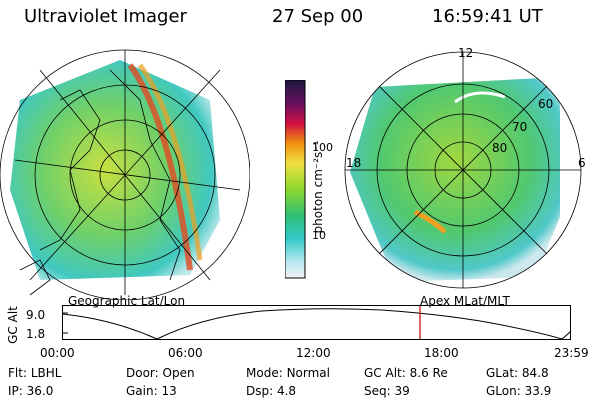  What do you see at coordinates (571, 353) in the screenshot?
I see `timeline-xtick-4: 23:59` at bounding box center [571, 353].